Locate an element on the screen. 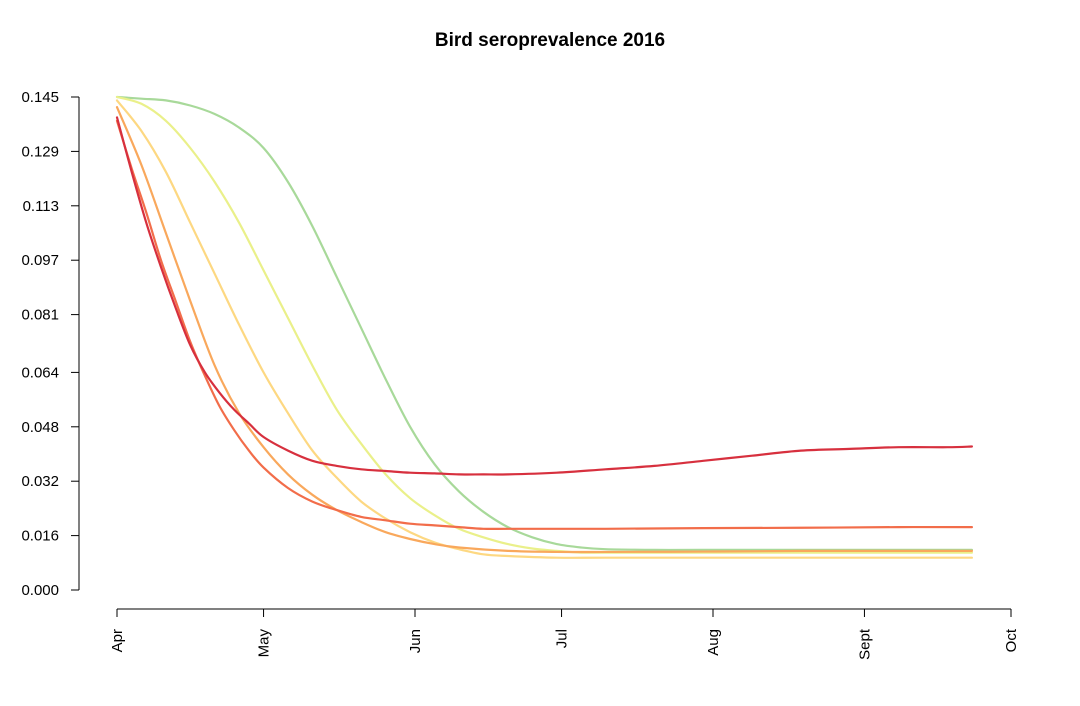 This screenshot has width=1080, height=706. y-tick-label: 0.048 is located at coordinates (40, 427).